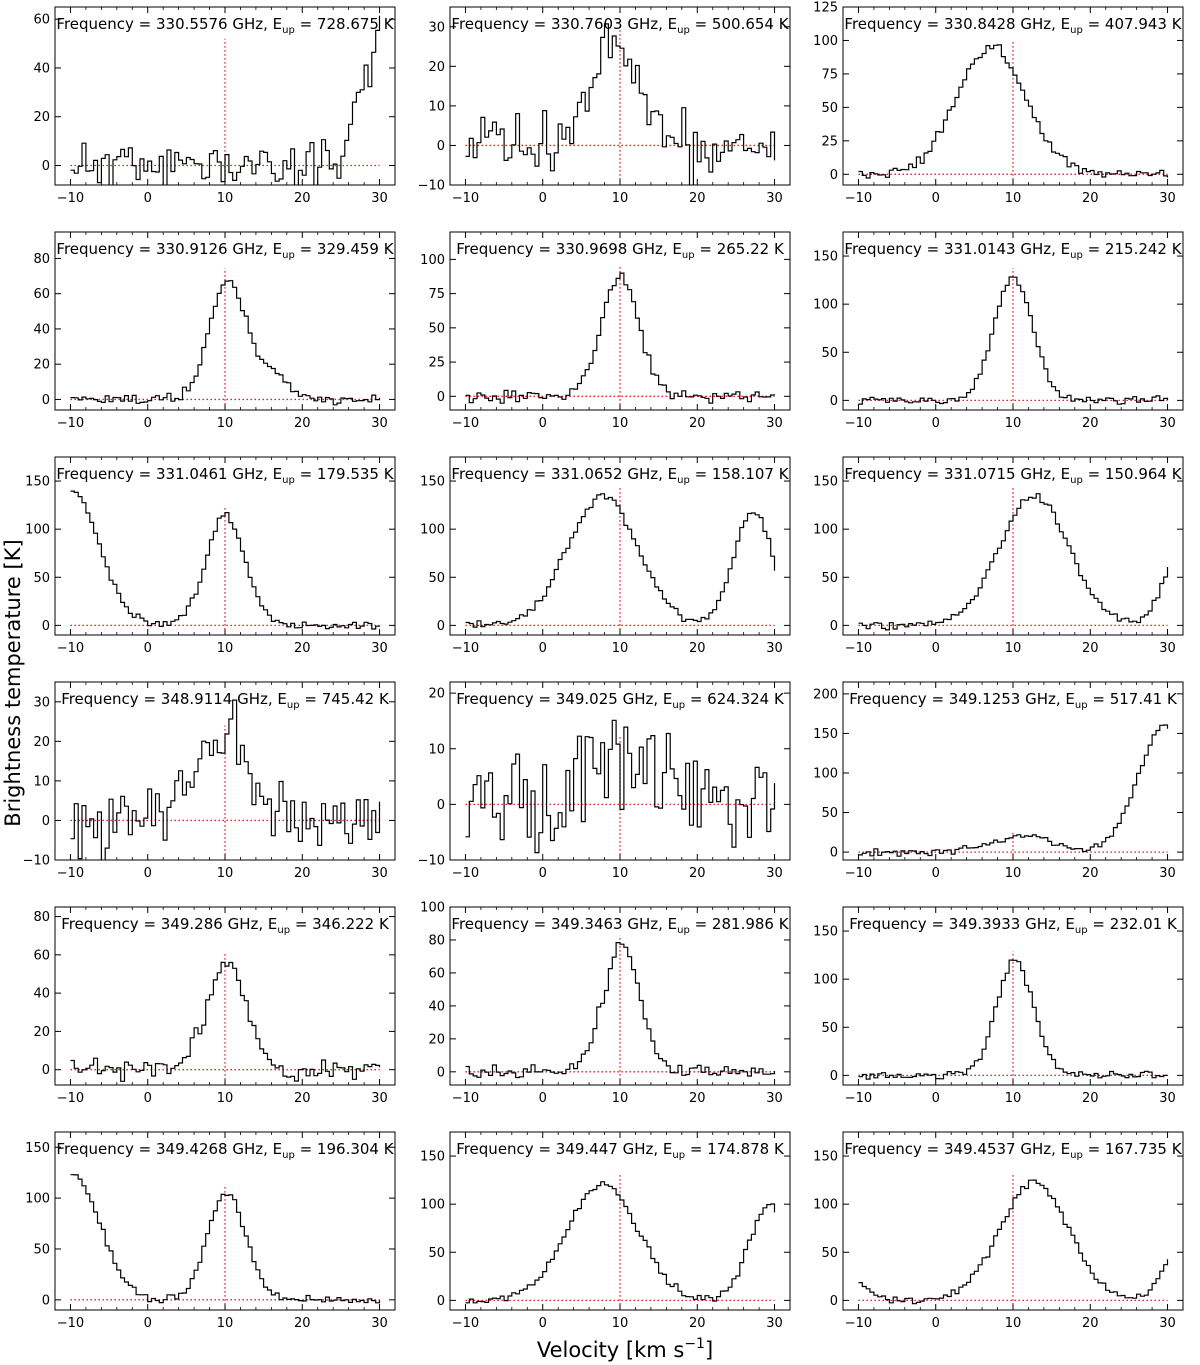  What do you see at coordinates (564, 474) in the screenshot?
I see `frequency-value: Frequency = 331.0652 GHz, E` at bounding box center [564, 474].